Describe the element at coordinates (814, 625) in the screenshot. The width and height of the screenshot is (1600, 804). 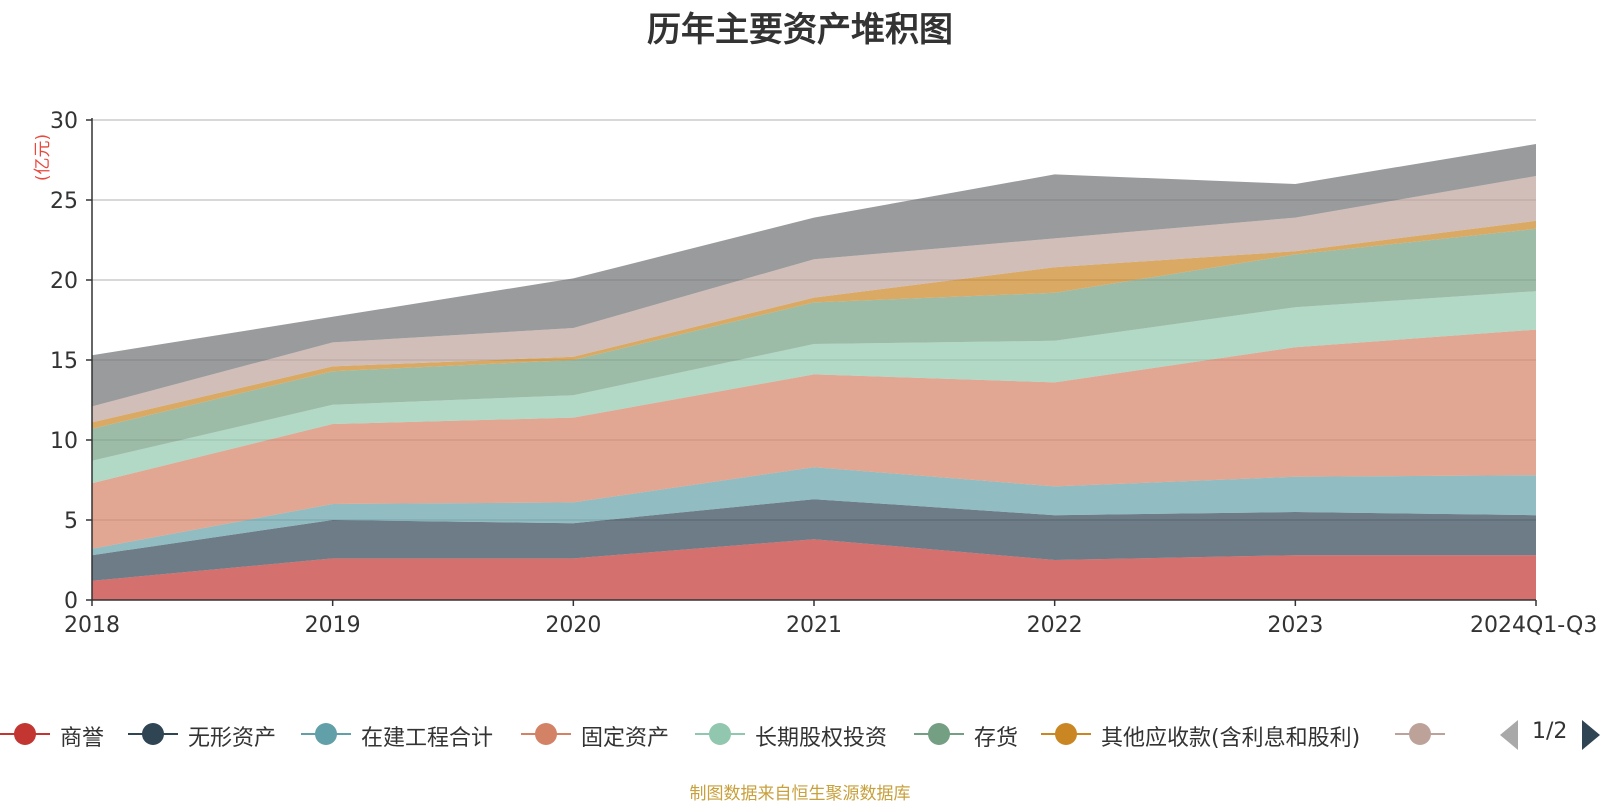
I see `x-tick-label: 2021` at that location.